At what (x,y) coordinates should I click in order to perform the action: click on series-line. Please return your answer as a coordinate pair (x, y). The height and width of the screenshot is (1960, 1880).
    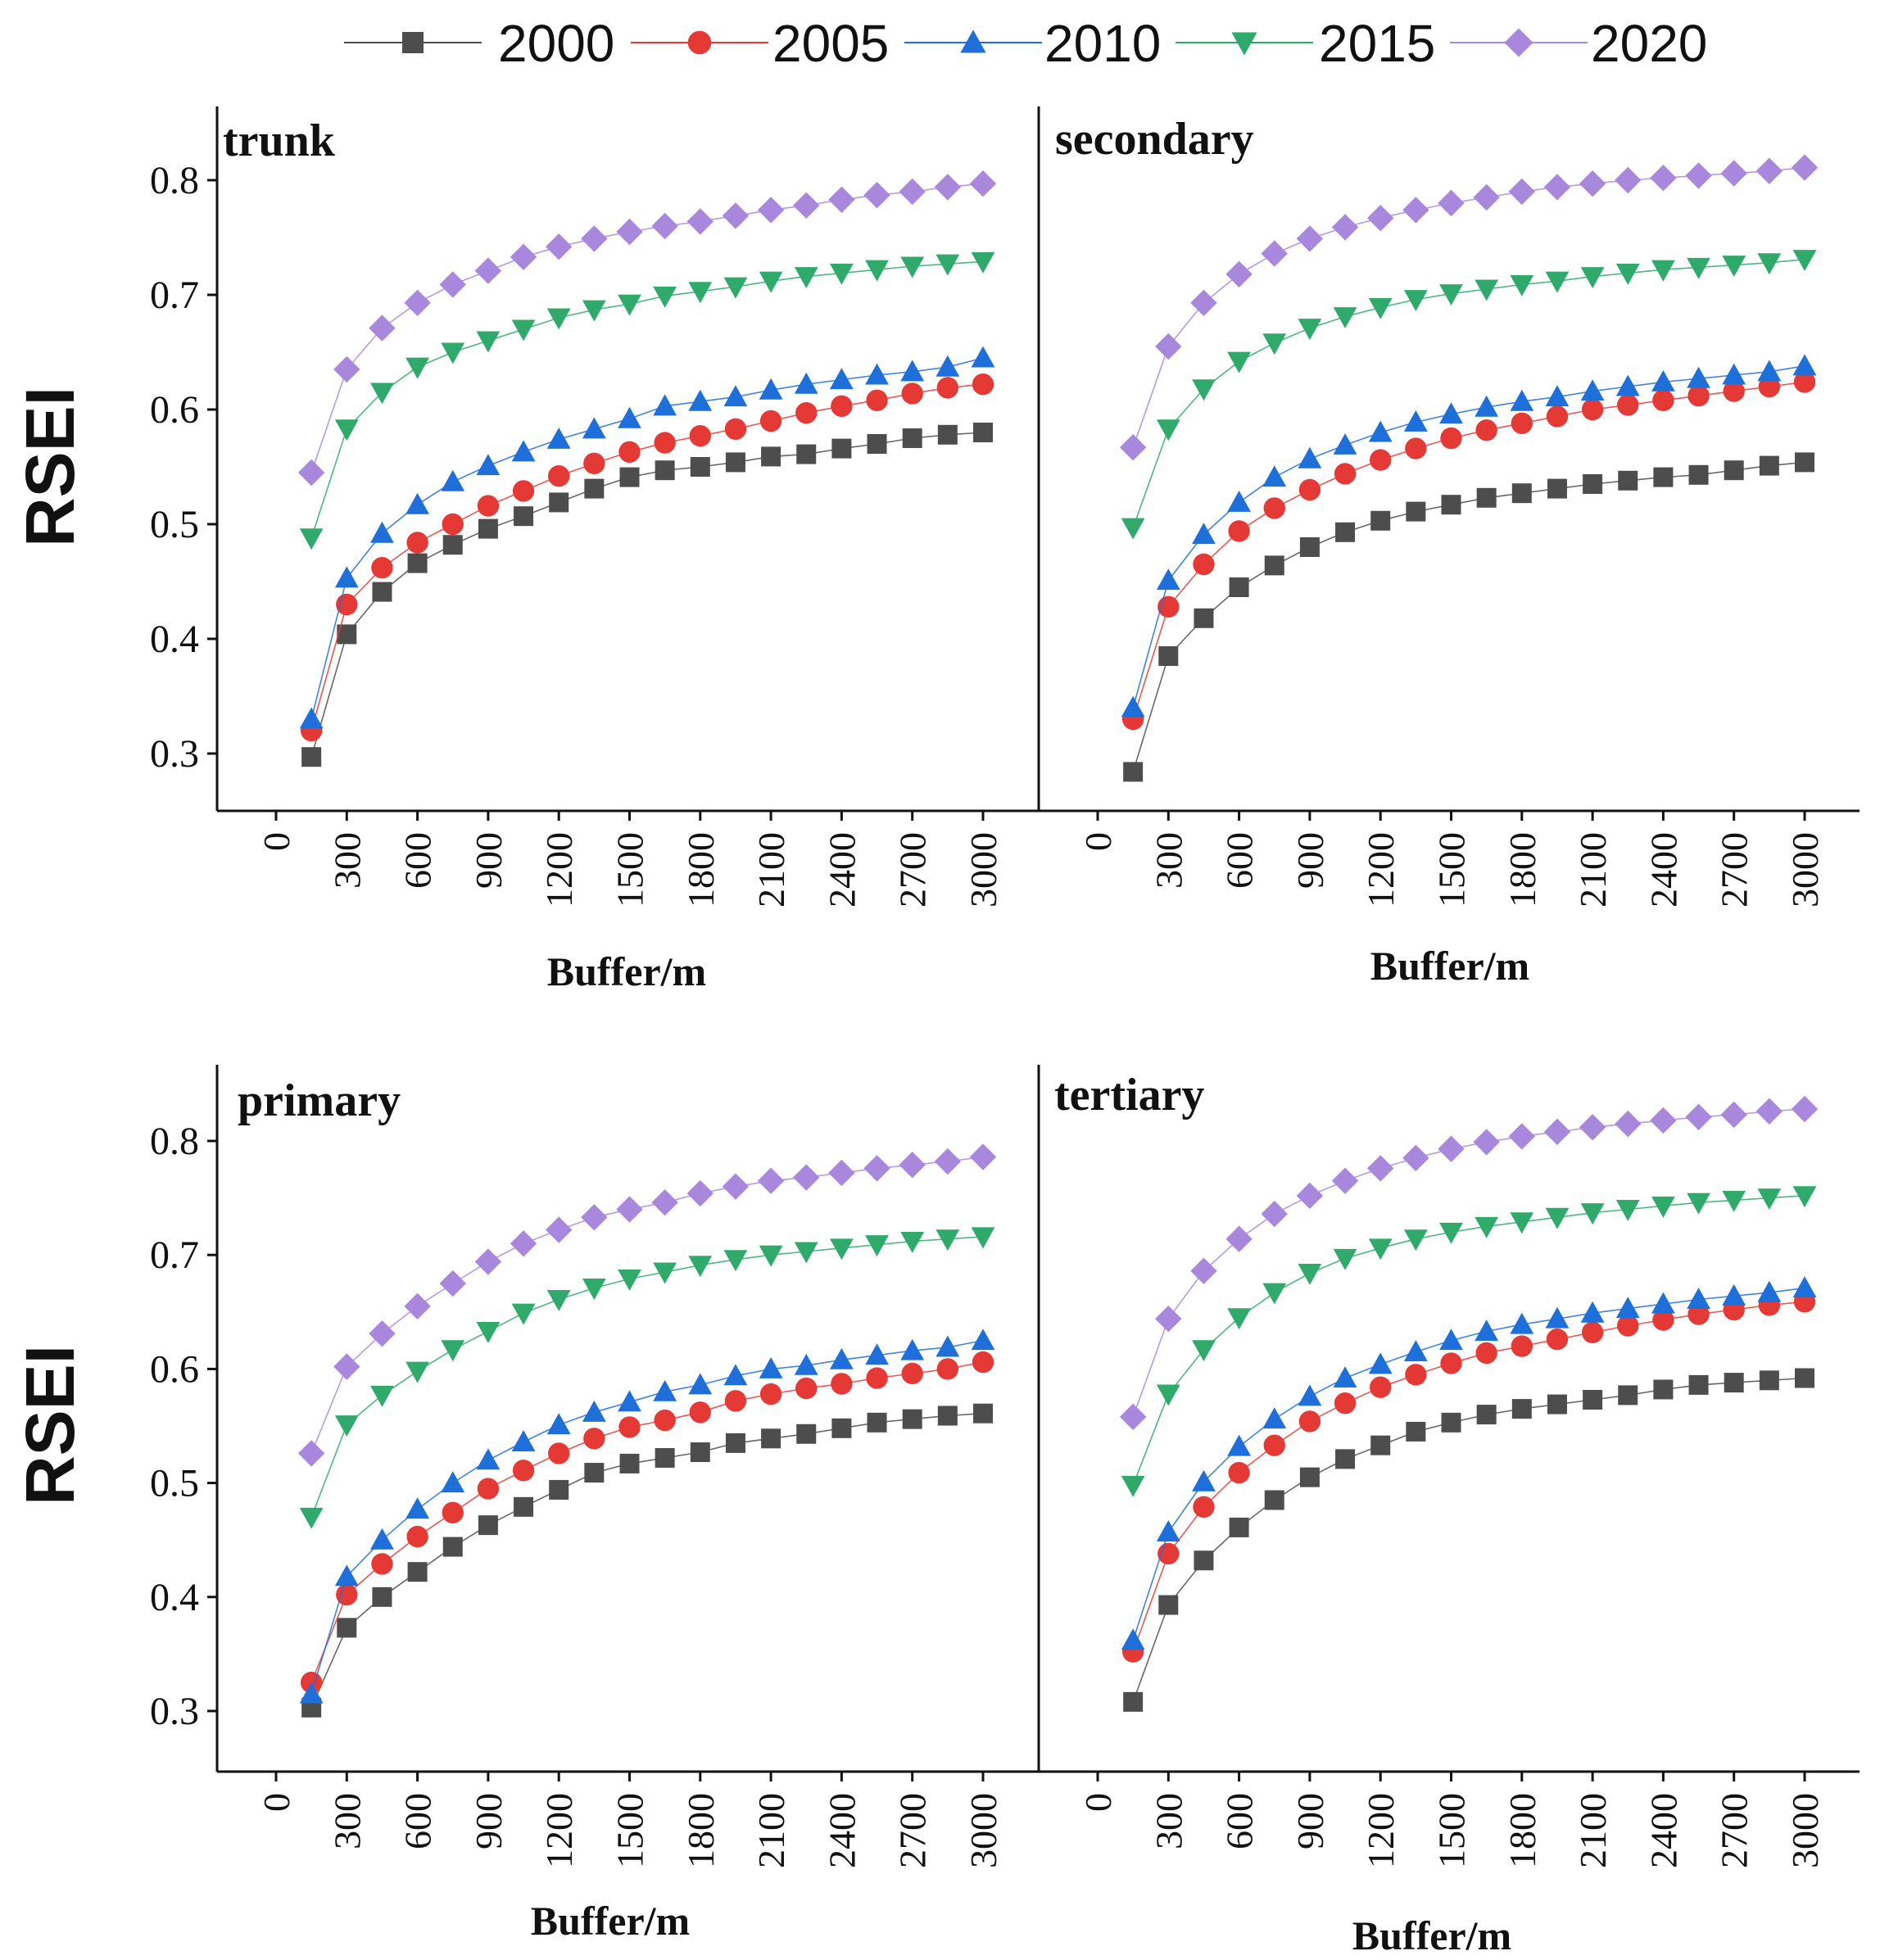
    Looking at the image, I should click on (647, 1560).